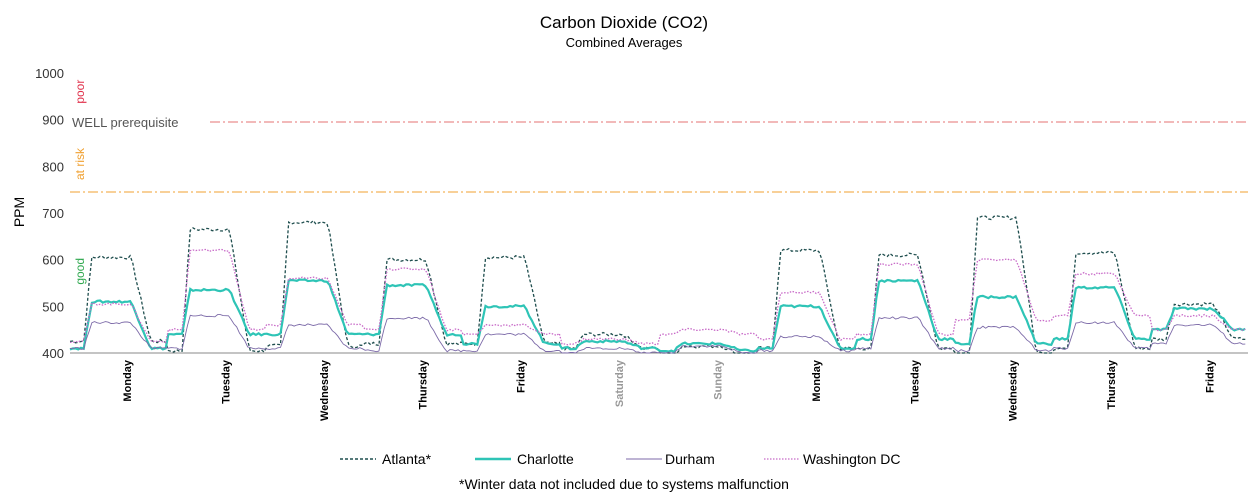 The width and height of the screenshot is (1248, 496). What do you see at coordinates (53, 166) in the screenshot?
I see `y-tick-label: 800` at bounding box center [53, 166].